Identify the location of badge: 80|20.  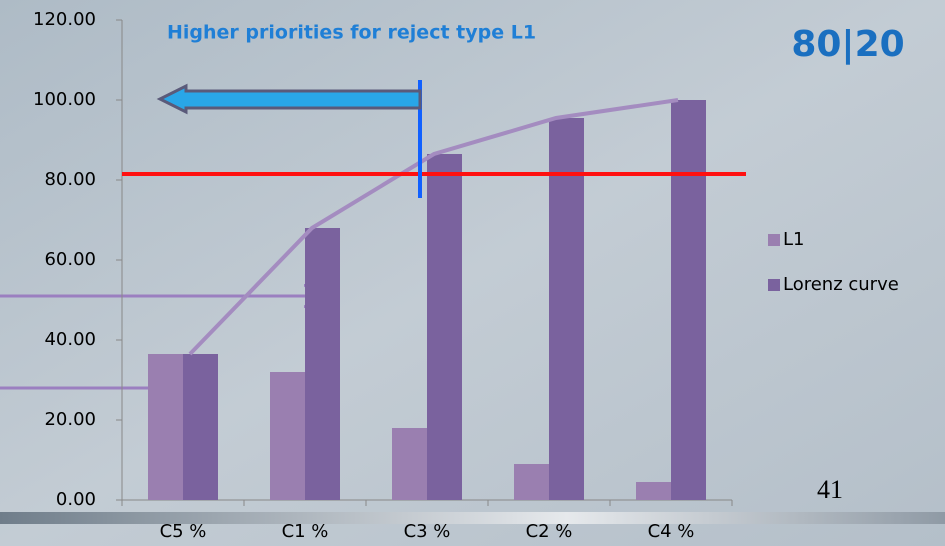
(847, 44).